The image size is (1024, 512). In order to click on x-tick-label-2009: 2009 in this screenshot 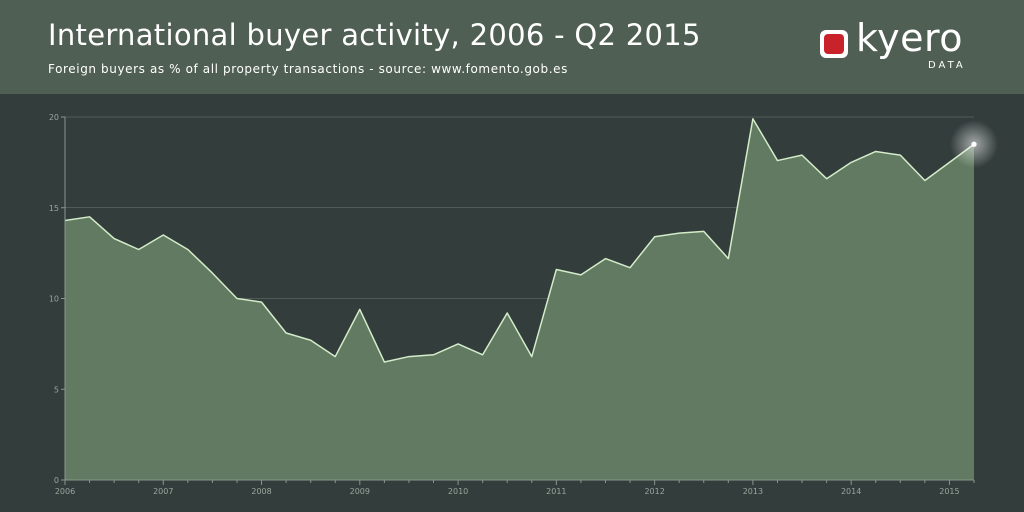, I will do `click(360, 491)`.